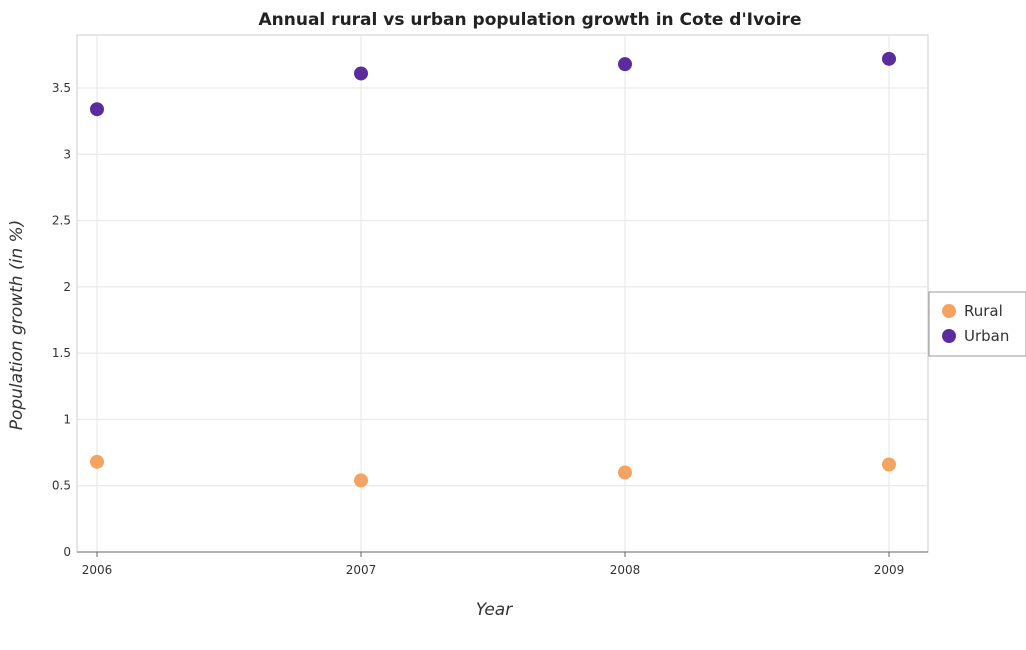 Image resolution: width=1026 pixels, height=650 pixels. Describe the element at coordinates (61, 221) in the screenshot. I see `y-tick-label: 2.5` at that location.